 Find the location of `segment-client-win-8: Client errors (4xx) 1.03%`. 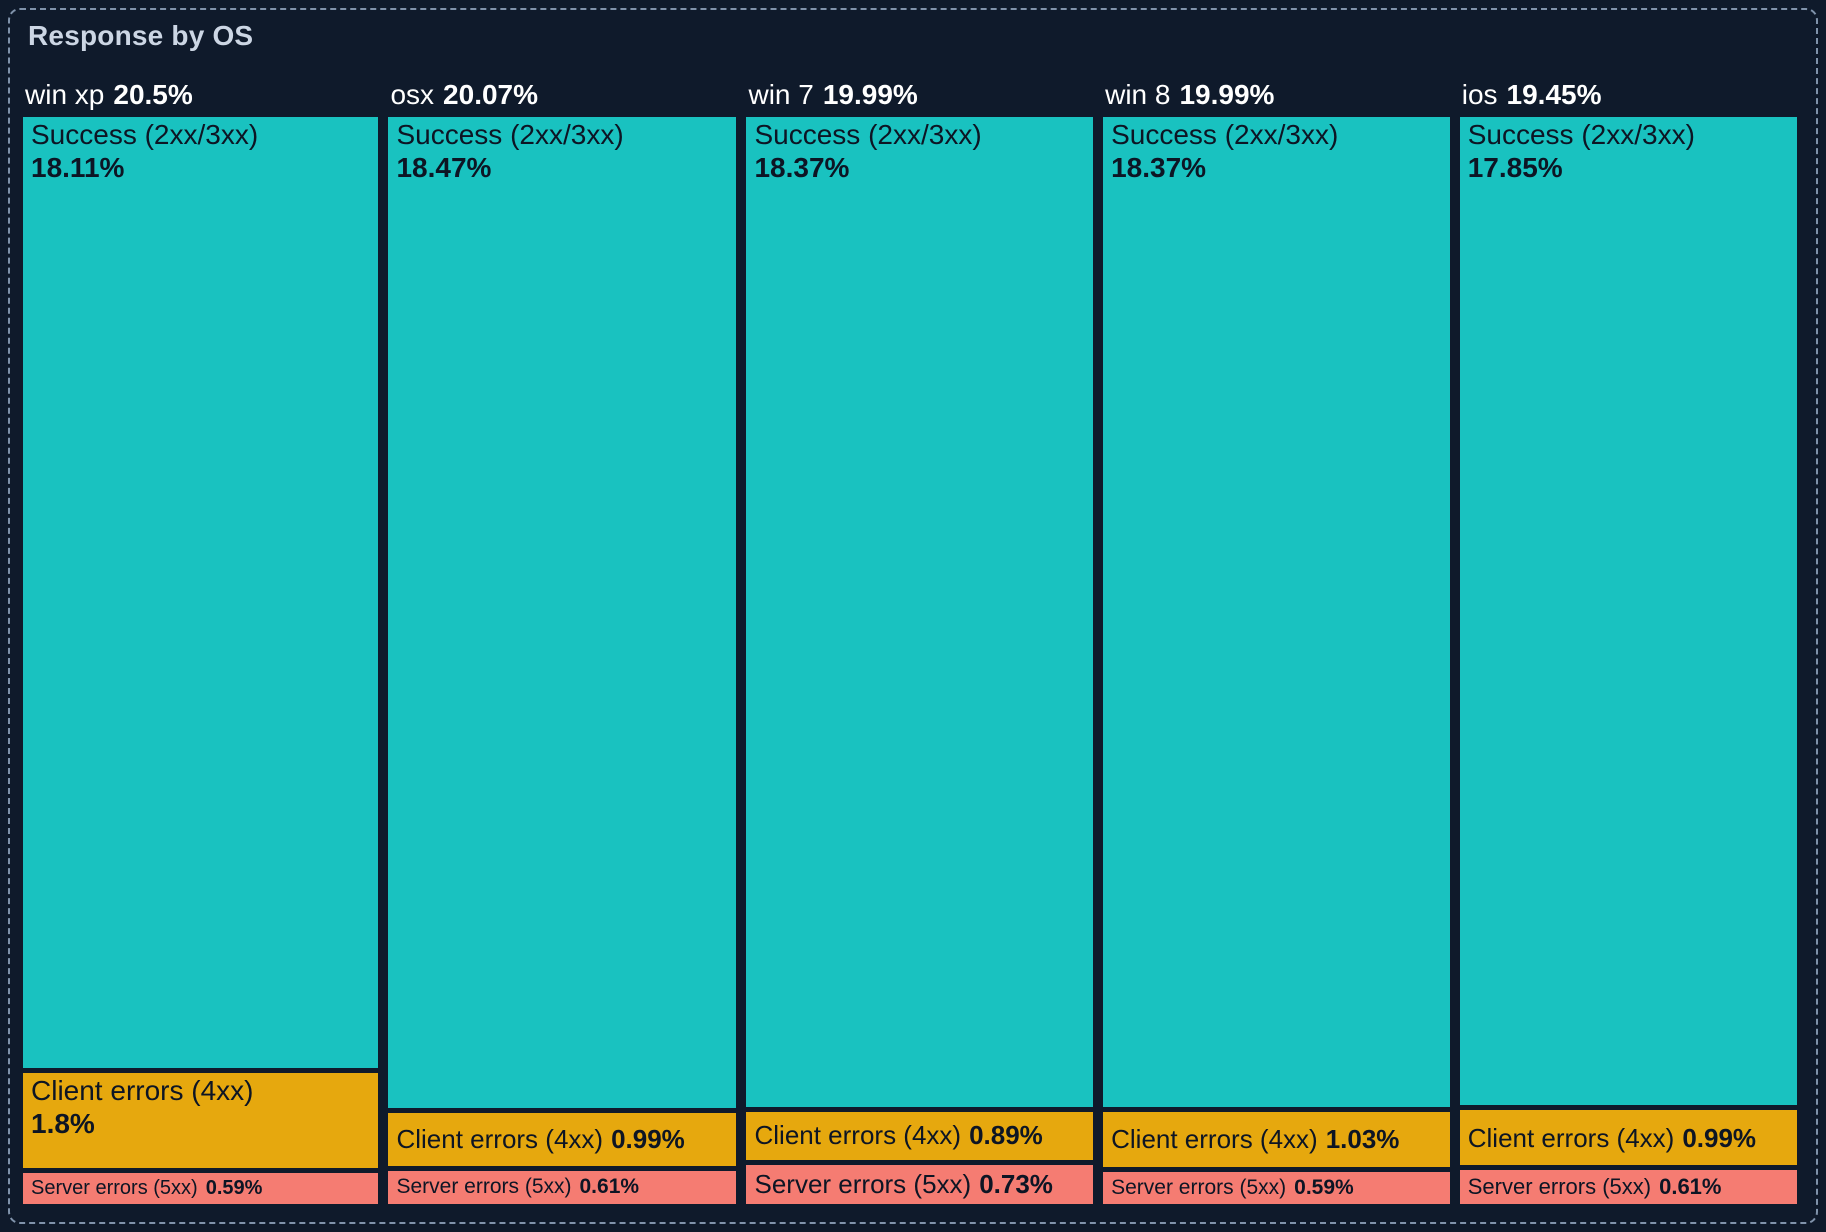

segment-client-win-8: Client errors (4xx) 1.03% is located at coordinates (1276, 1139).